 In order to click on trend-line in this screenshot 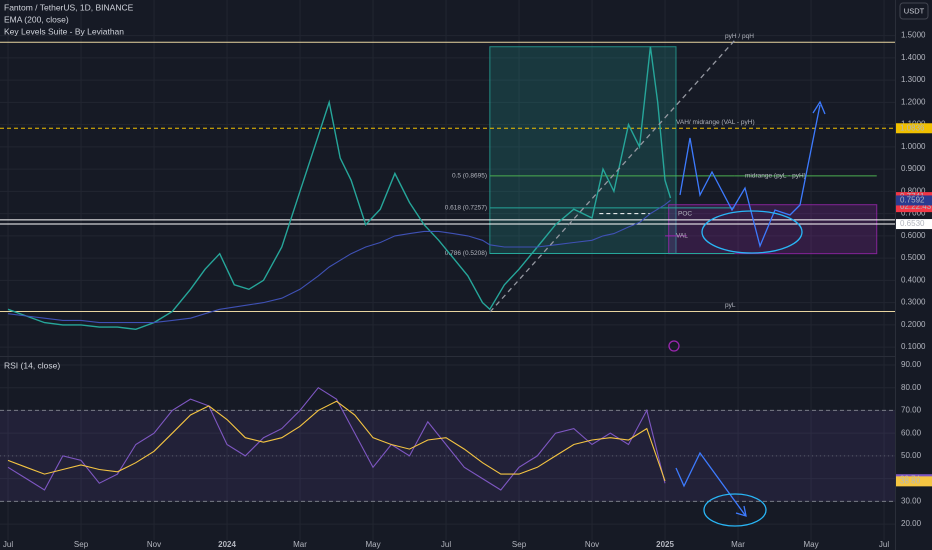, I will do `click(612, 176)`.